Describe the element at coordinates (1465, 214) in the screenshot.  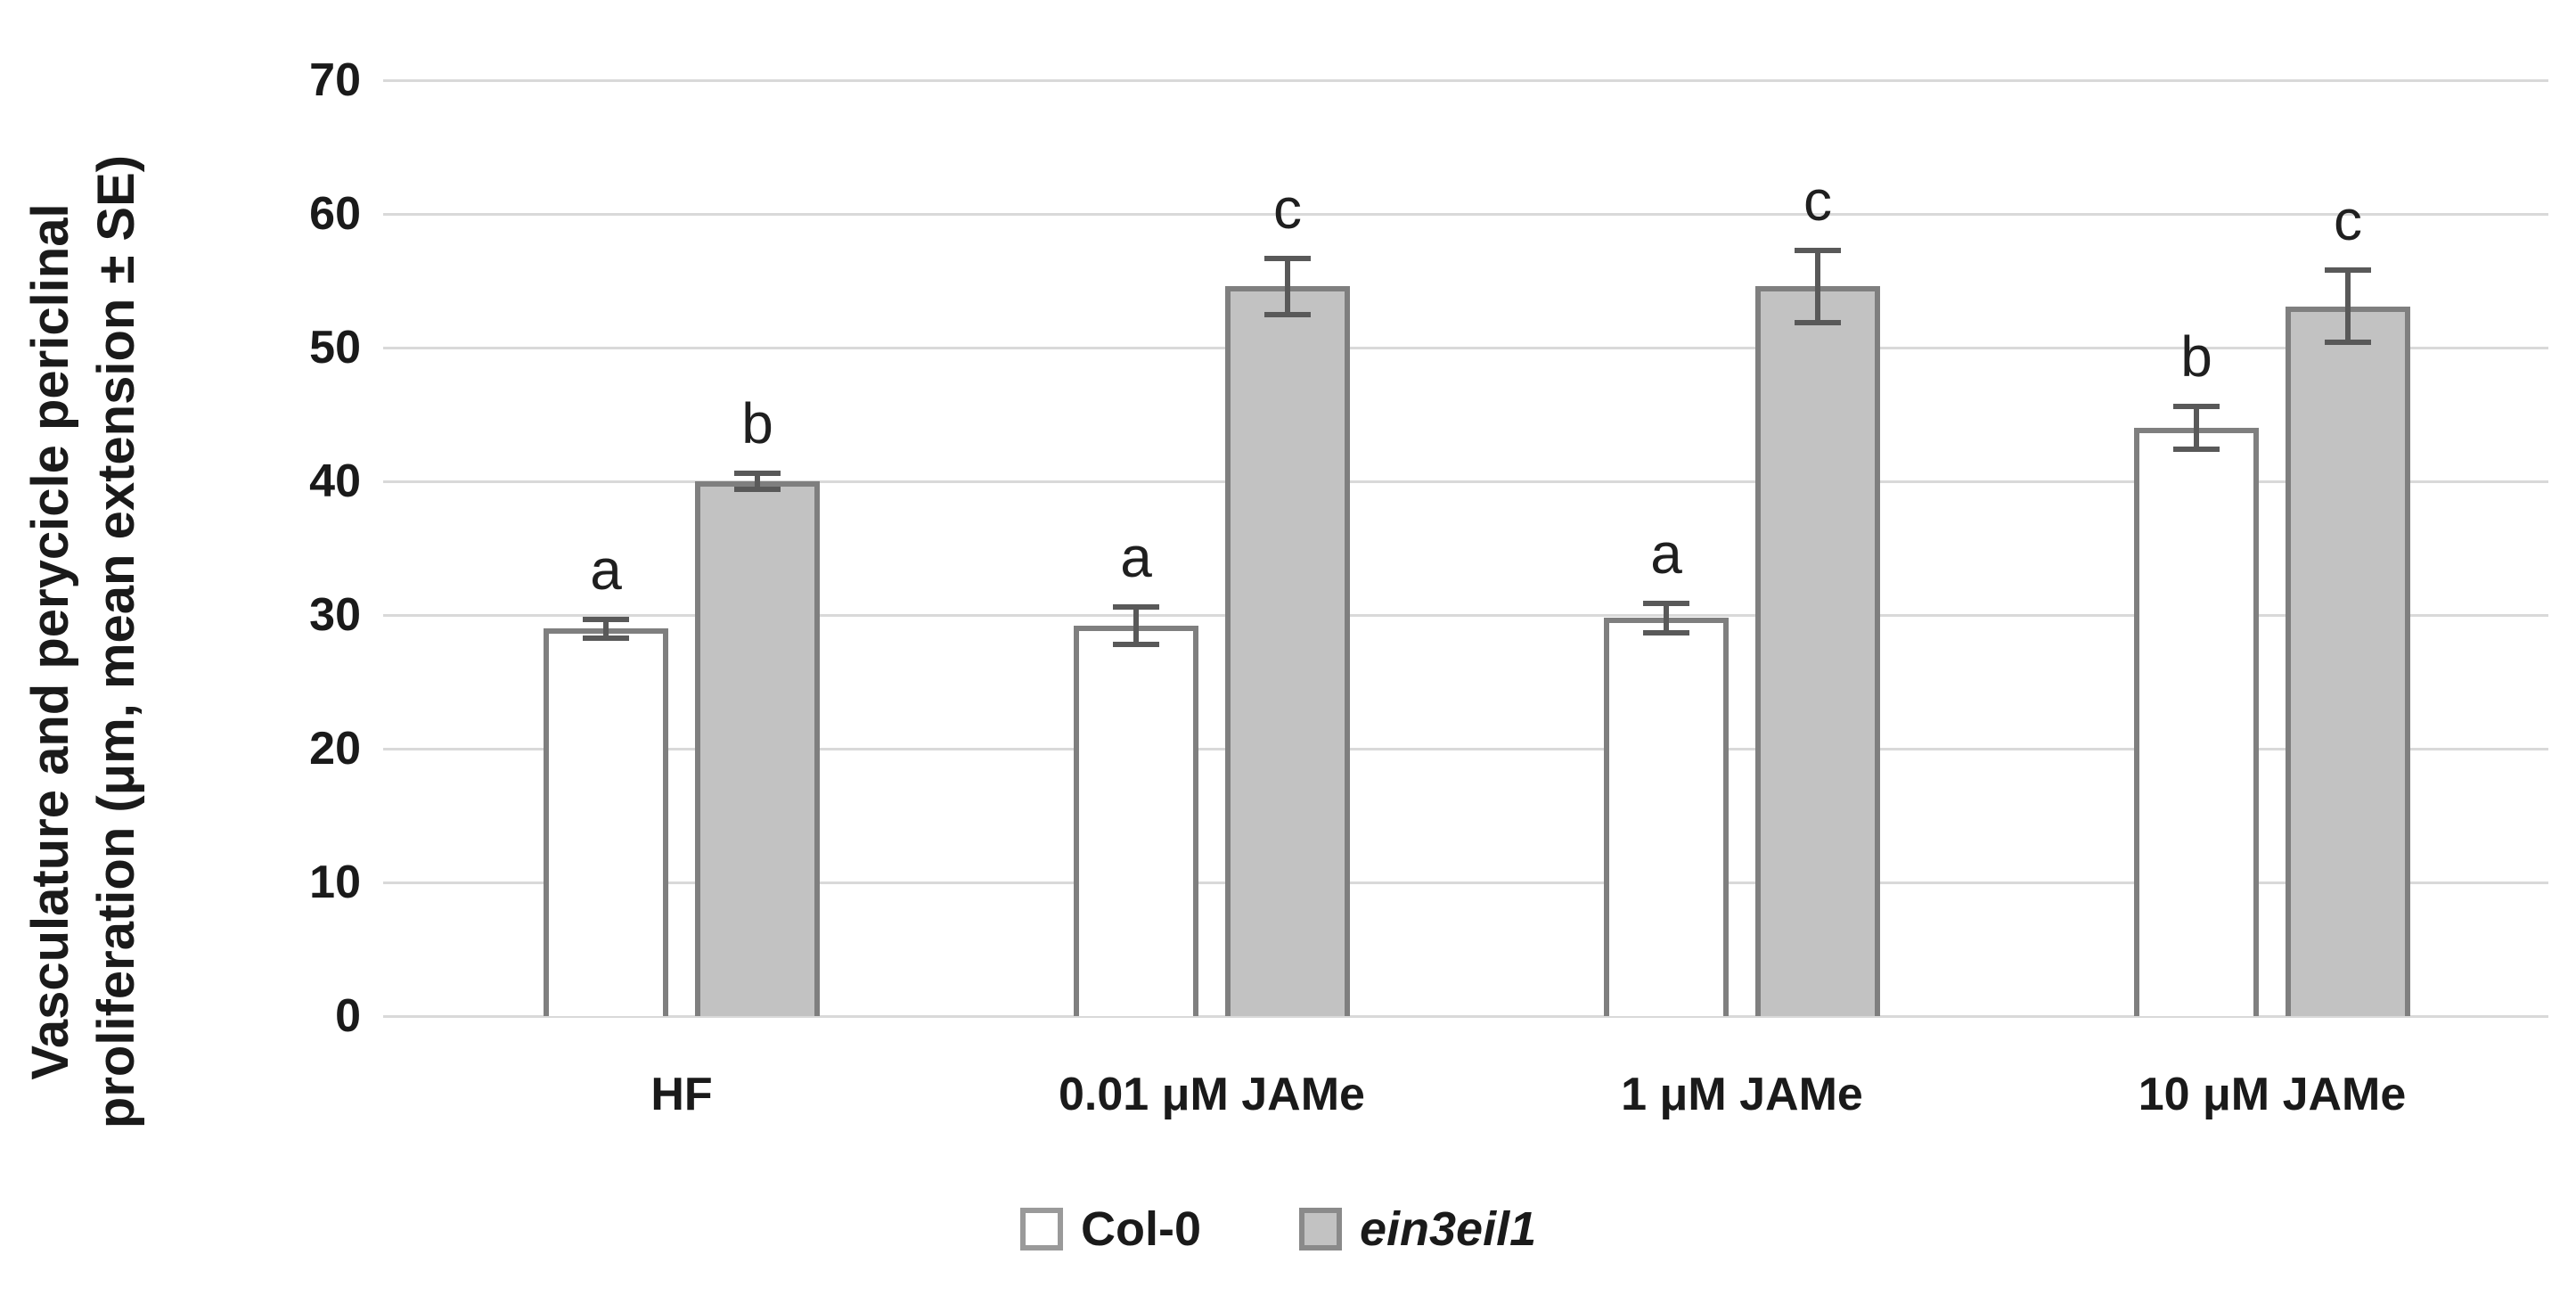
I see `gridline-y60` at that location.